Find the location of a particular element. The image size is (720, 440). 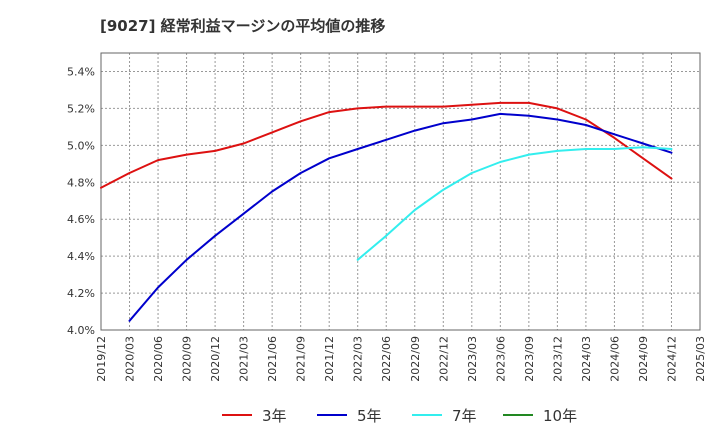

x-tick-label: 2023/12 is located at coordinates (557, 359).